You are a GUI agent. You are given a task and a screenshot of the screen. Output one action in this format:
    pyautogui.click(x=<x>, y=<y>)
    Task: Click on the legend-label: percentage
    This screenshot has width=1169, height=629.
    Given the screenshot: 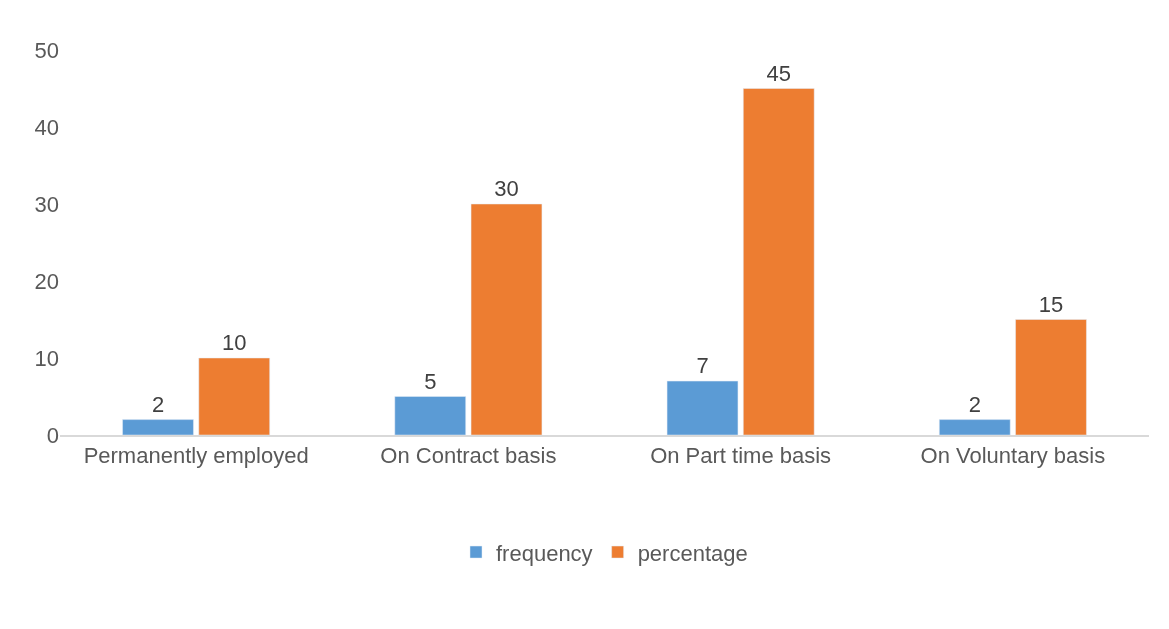 What is the action you would take?
    pyautogui.click(x=692, y=553)
    